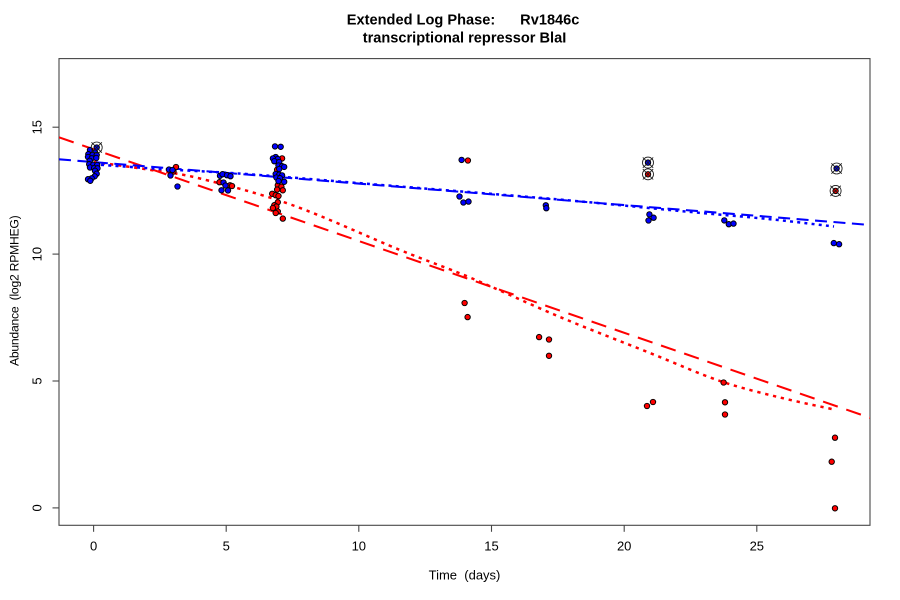  I want to click on svg-text: Rv1846c, so click(549, 21).